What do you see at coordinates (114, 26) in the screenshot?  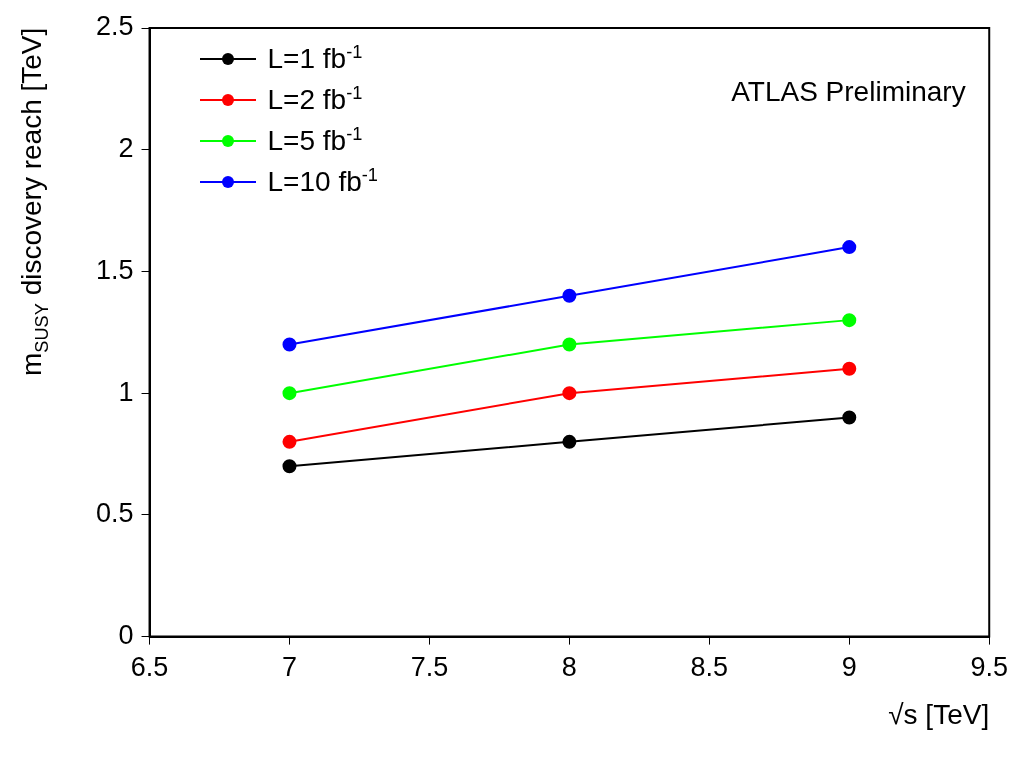 I see `y-tick-label: 2.5` at bounding box center [114, 26].